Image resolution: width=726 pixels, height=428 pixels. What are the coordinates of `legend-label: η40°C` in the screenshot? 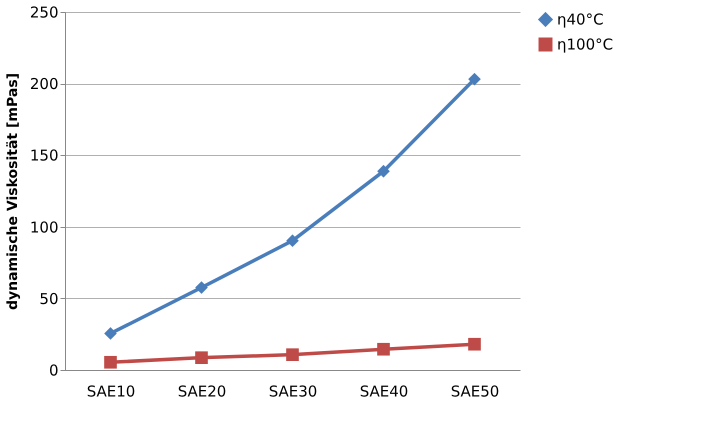 It's located at (580, 19).